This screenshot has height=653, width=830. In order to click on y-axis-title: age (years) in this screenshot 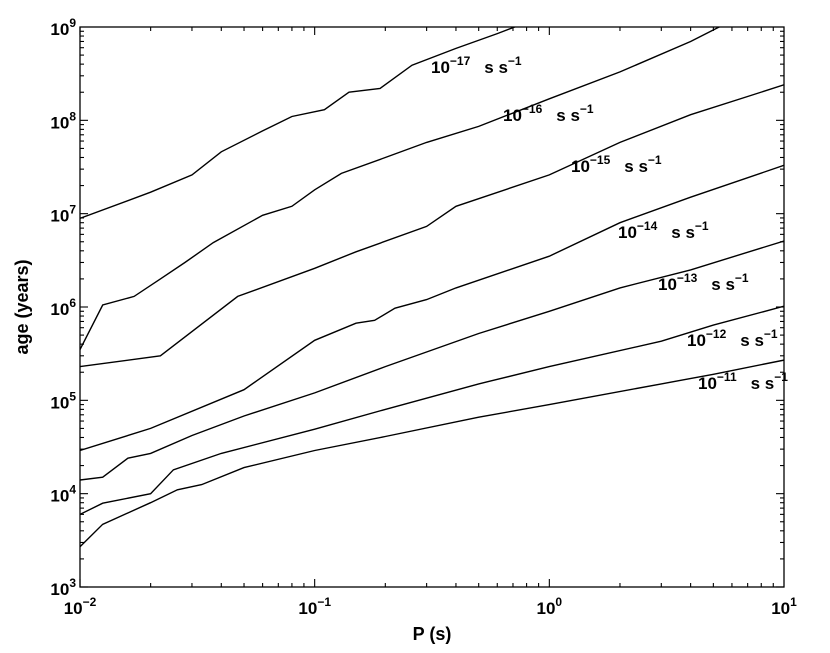, I will do `click(22, 306)`.